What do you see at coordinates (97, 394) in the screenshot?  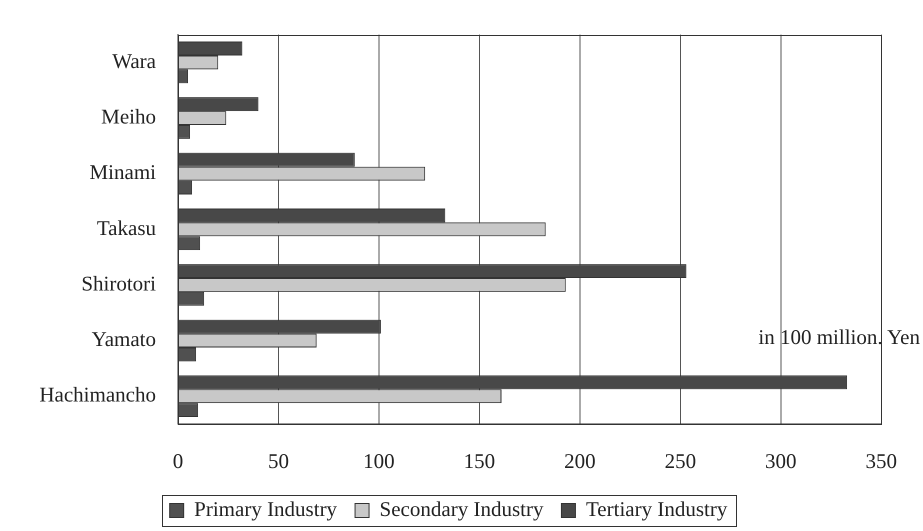 I see `y-tick-label: Hachimancho` at bounding box center [97, 394].